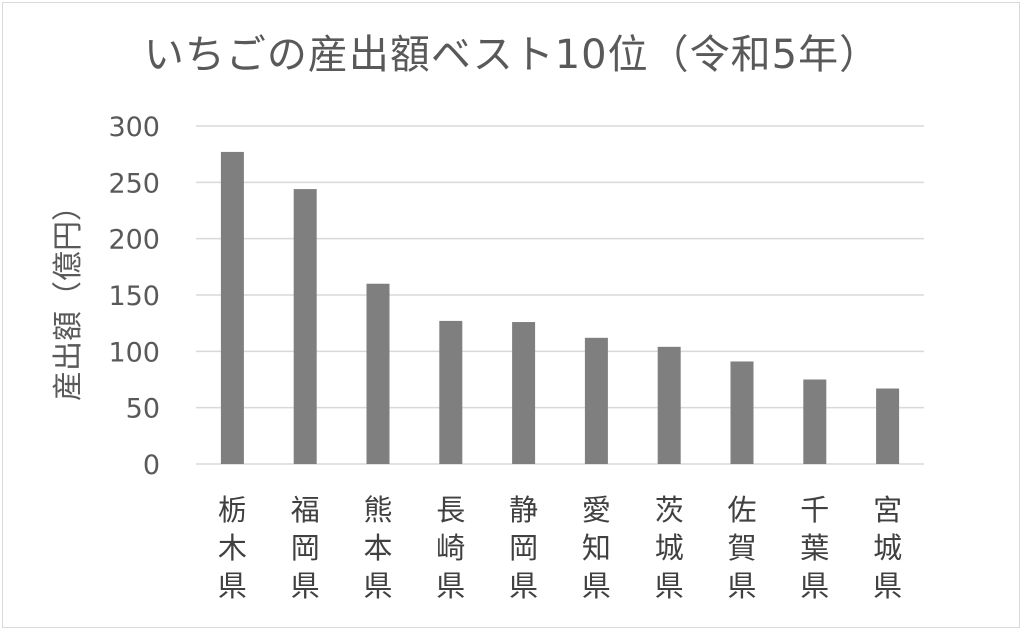  What do you see at coordinates (143, 409) in the screenshot?
I see `y-tick-label: 50` at bounding box center [143, 409].